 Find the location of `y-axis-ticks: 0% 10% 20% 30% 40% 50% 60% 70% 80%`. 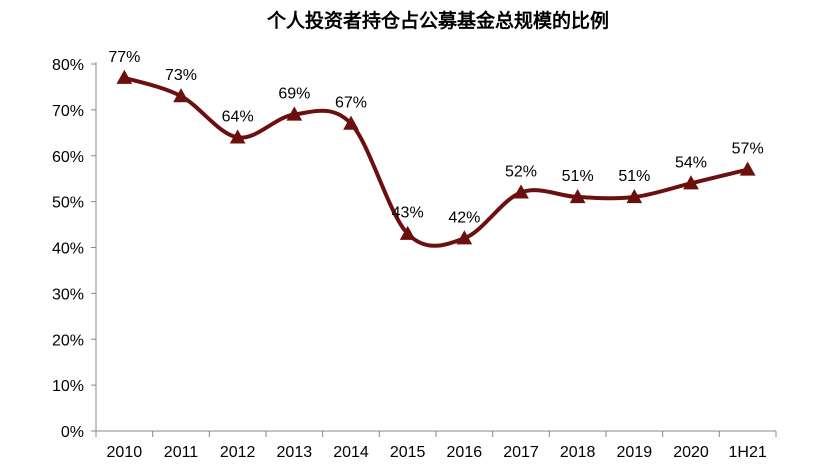

y-axis-ticks: 0% 10% 20% 30% 40% 50% 60% 70% 80% is located at coordinates (74, 249).